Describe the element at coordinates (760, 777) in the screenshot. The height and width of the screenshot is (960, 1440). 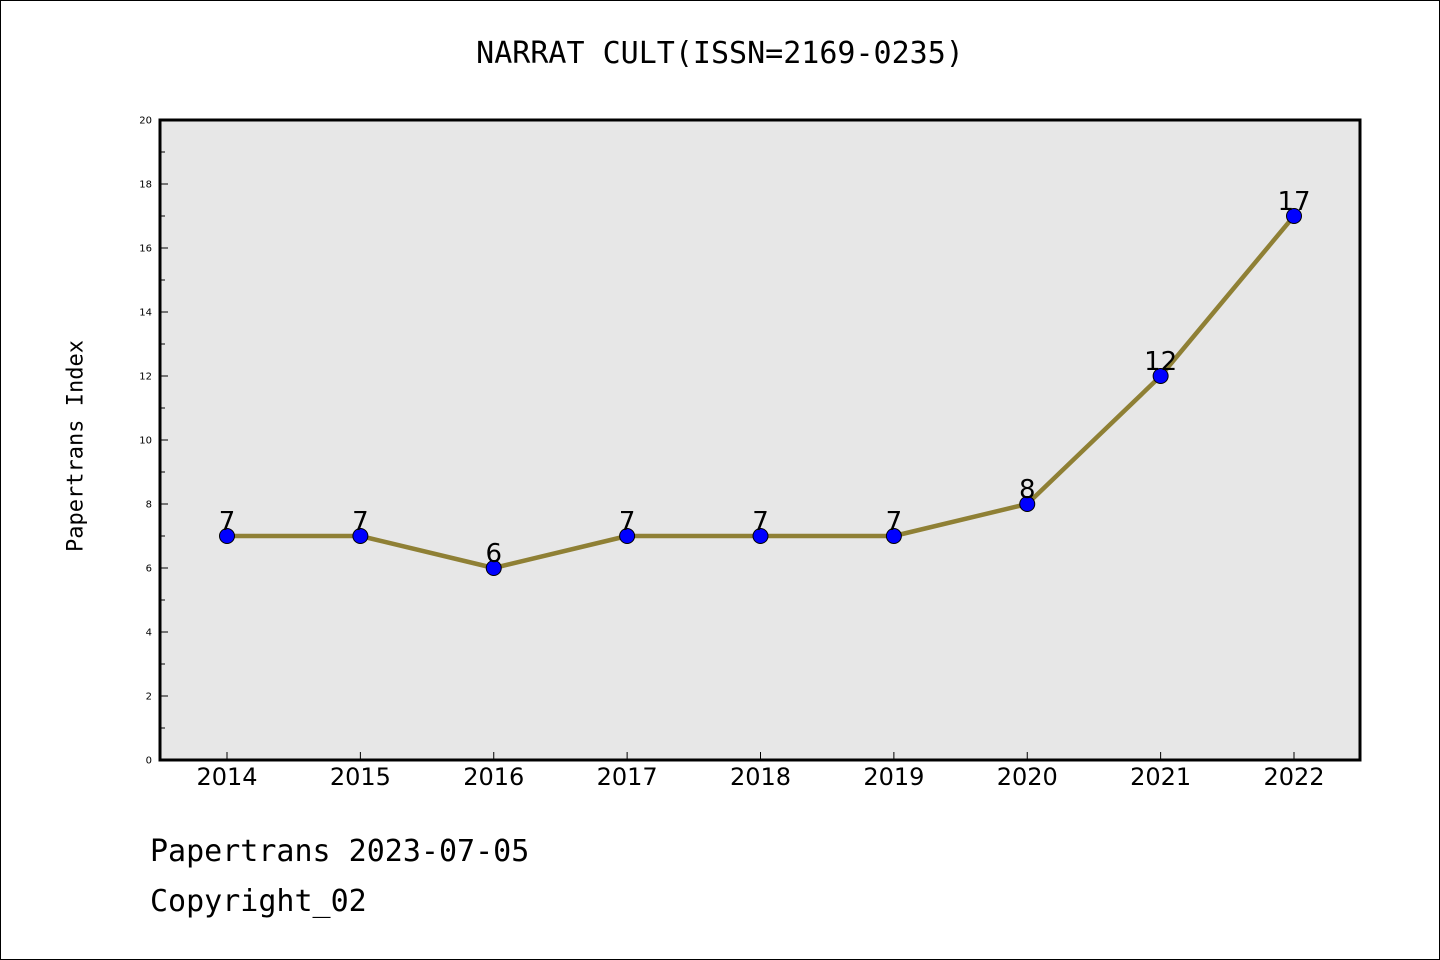
I see `x-tick-label: 2018` at that location.